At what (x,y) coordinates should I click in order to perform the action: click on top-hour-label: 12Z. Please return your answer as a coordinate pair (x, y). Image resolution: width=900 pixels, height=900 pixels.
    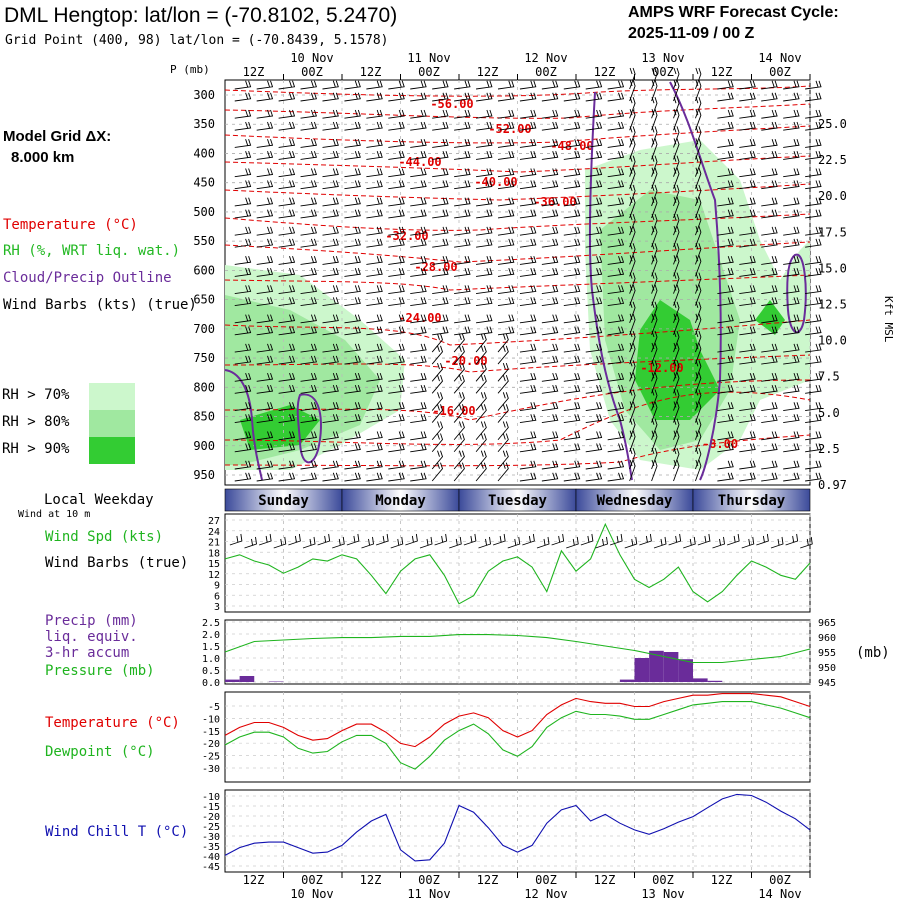
    Looking at the image, I should click on (605, 72).